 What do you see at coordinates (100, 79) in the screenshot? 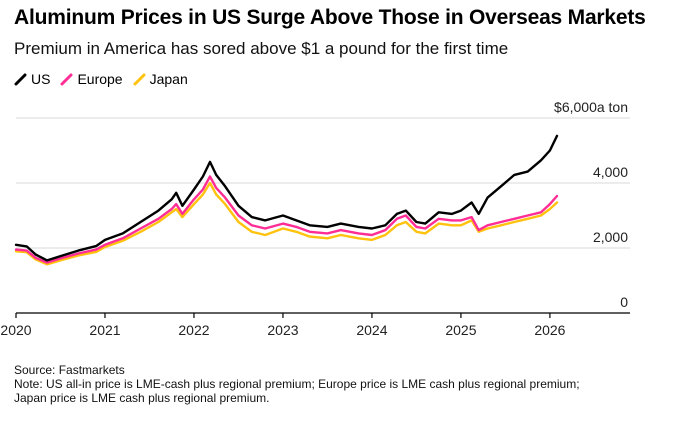
I see `legend-label-europe: Europe` at bounding box center [100, 79].